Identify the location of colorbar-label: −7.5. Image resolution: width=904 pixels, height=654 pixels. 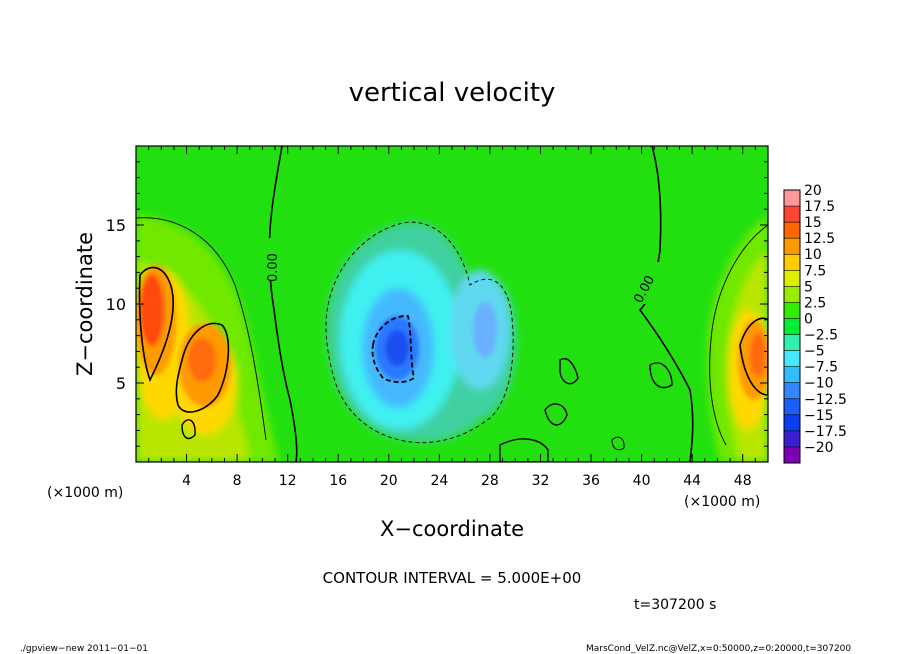
(821, 368).